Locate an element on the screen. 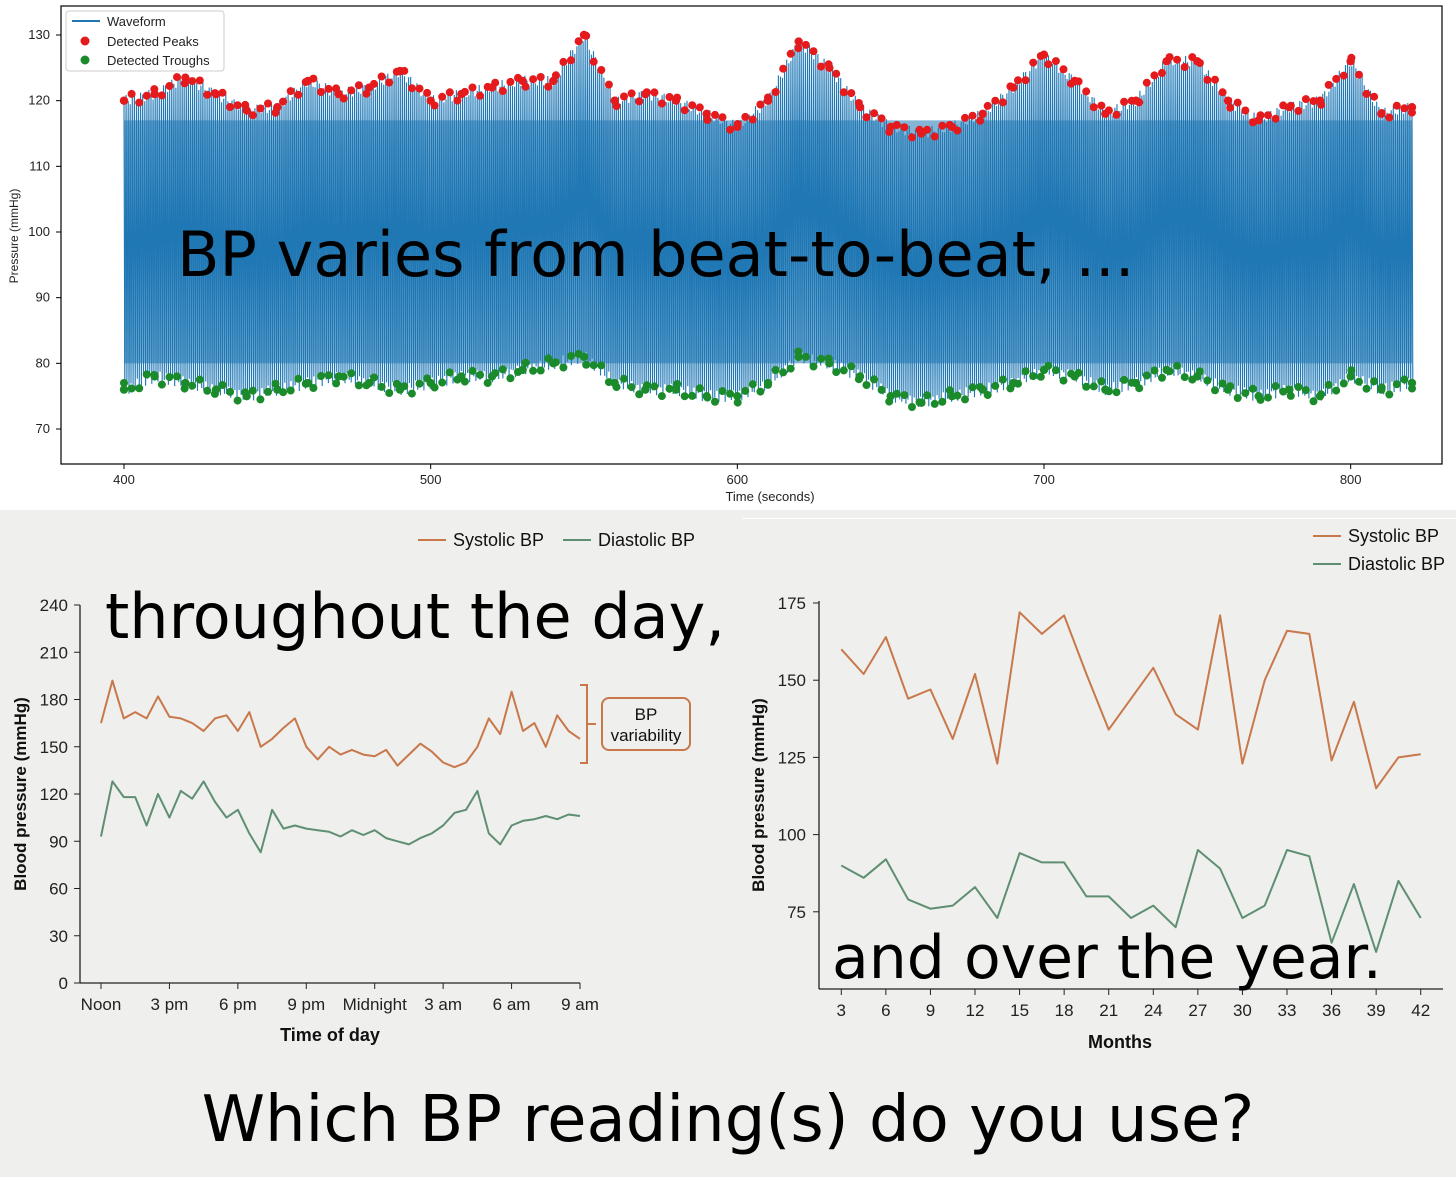 This screenshot has height=1177, width=1456. months-x-axis: 3 6 9 12 15 18 21 24 27 30 33 36 39 42 is located at coordinates (1133, 1004).